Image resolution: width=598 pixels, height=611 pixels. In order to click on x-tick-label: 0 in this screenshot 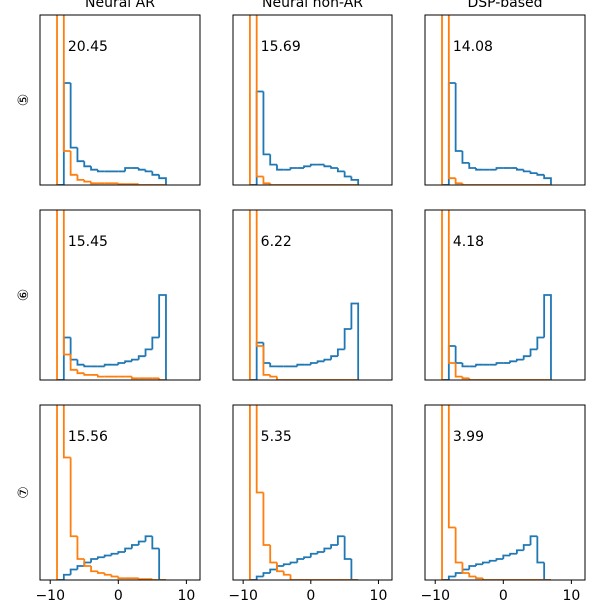, I will do `click(503, 596)`.